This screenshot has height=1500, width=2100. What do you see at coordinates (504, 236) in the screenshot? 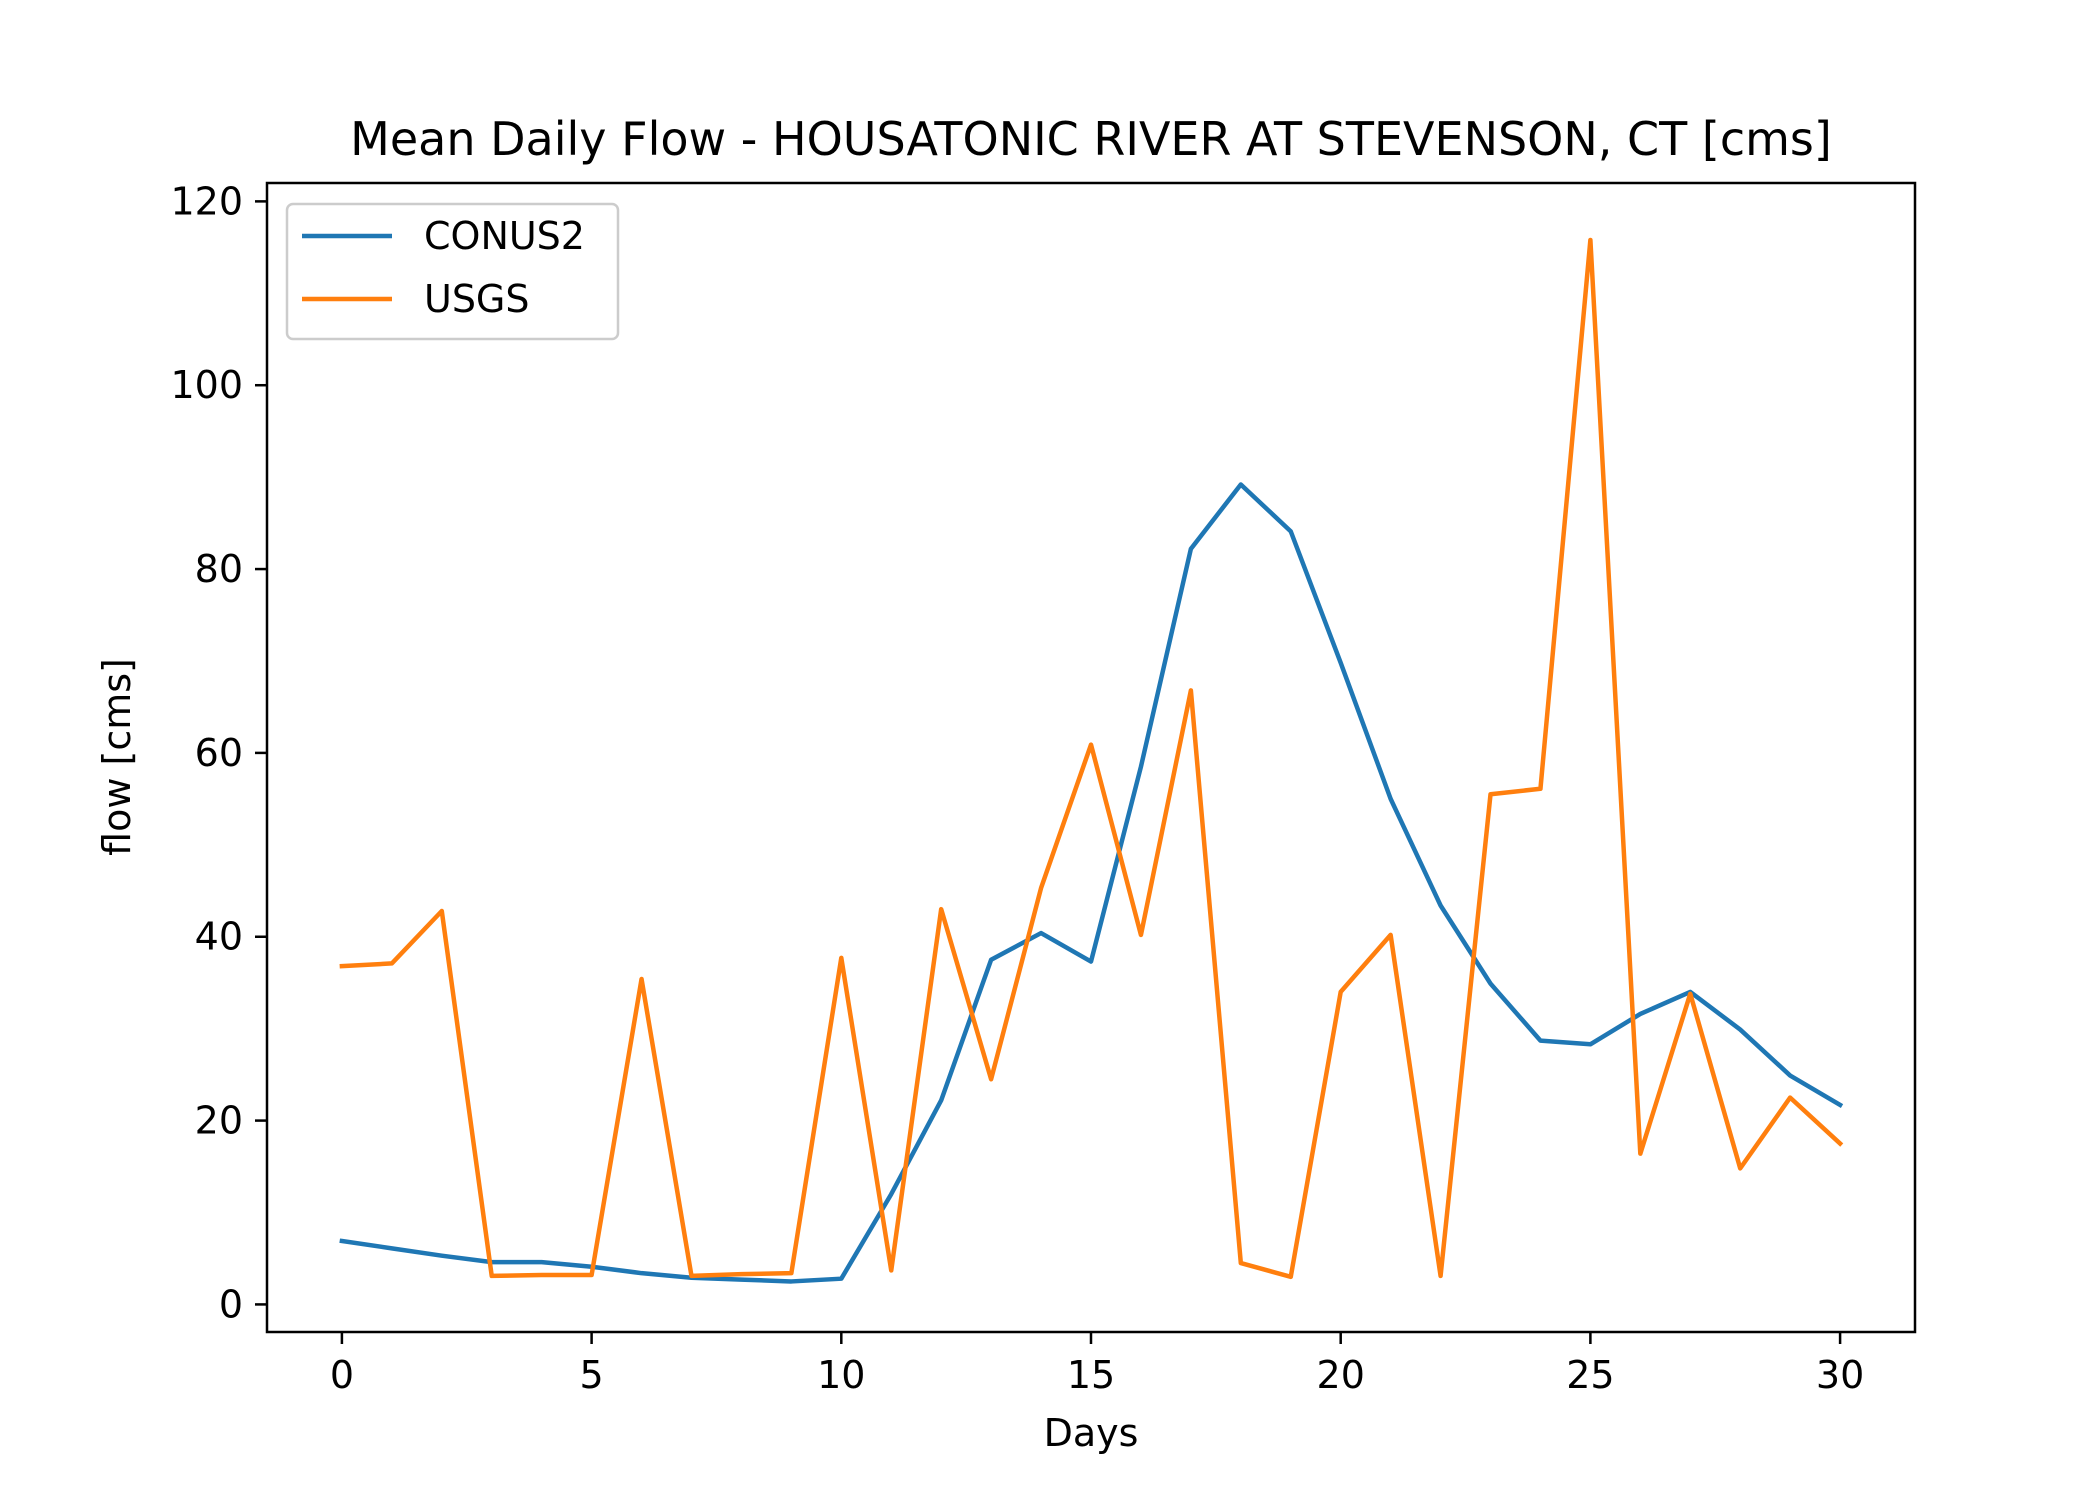
I see `legend-label-conus2: CONUS2` at bounding box center [504, 236].